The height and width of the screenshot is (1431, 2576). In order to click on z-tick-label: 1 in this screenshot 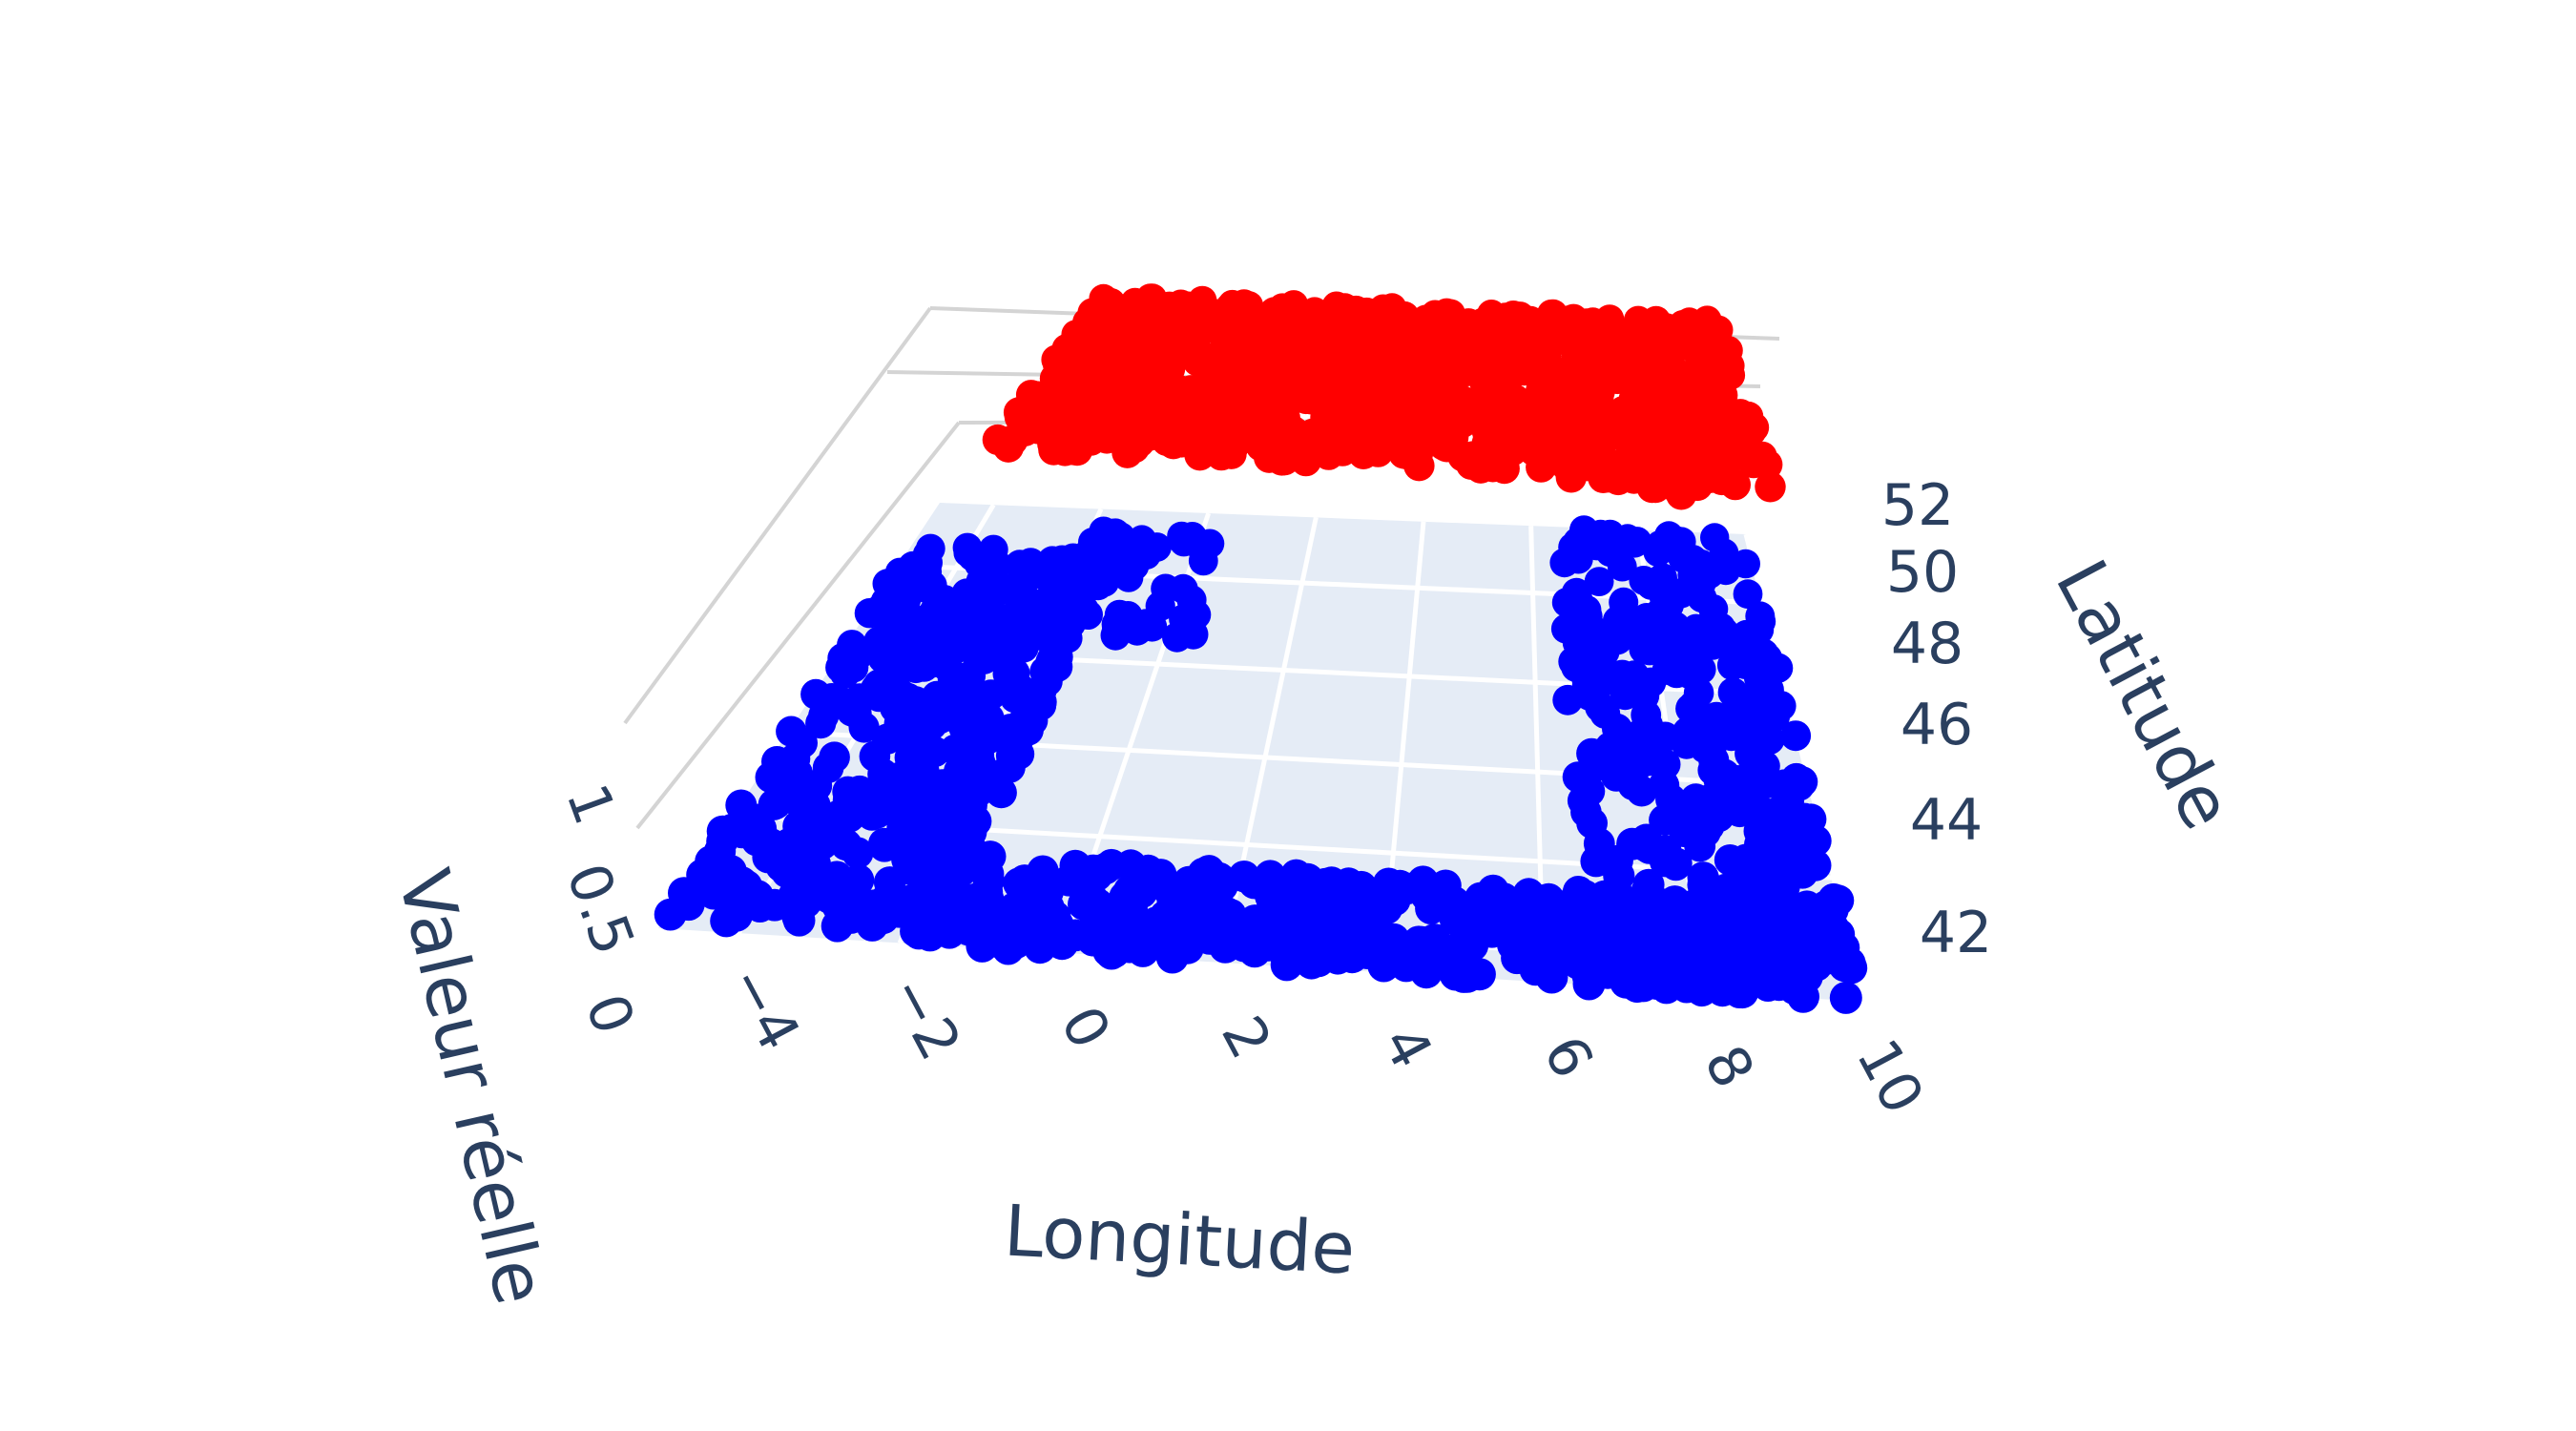, I will do `click(590, 804)`.